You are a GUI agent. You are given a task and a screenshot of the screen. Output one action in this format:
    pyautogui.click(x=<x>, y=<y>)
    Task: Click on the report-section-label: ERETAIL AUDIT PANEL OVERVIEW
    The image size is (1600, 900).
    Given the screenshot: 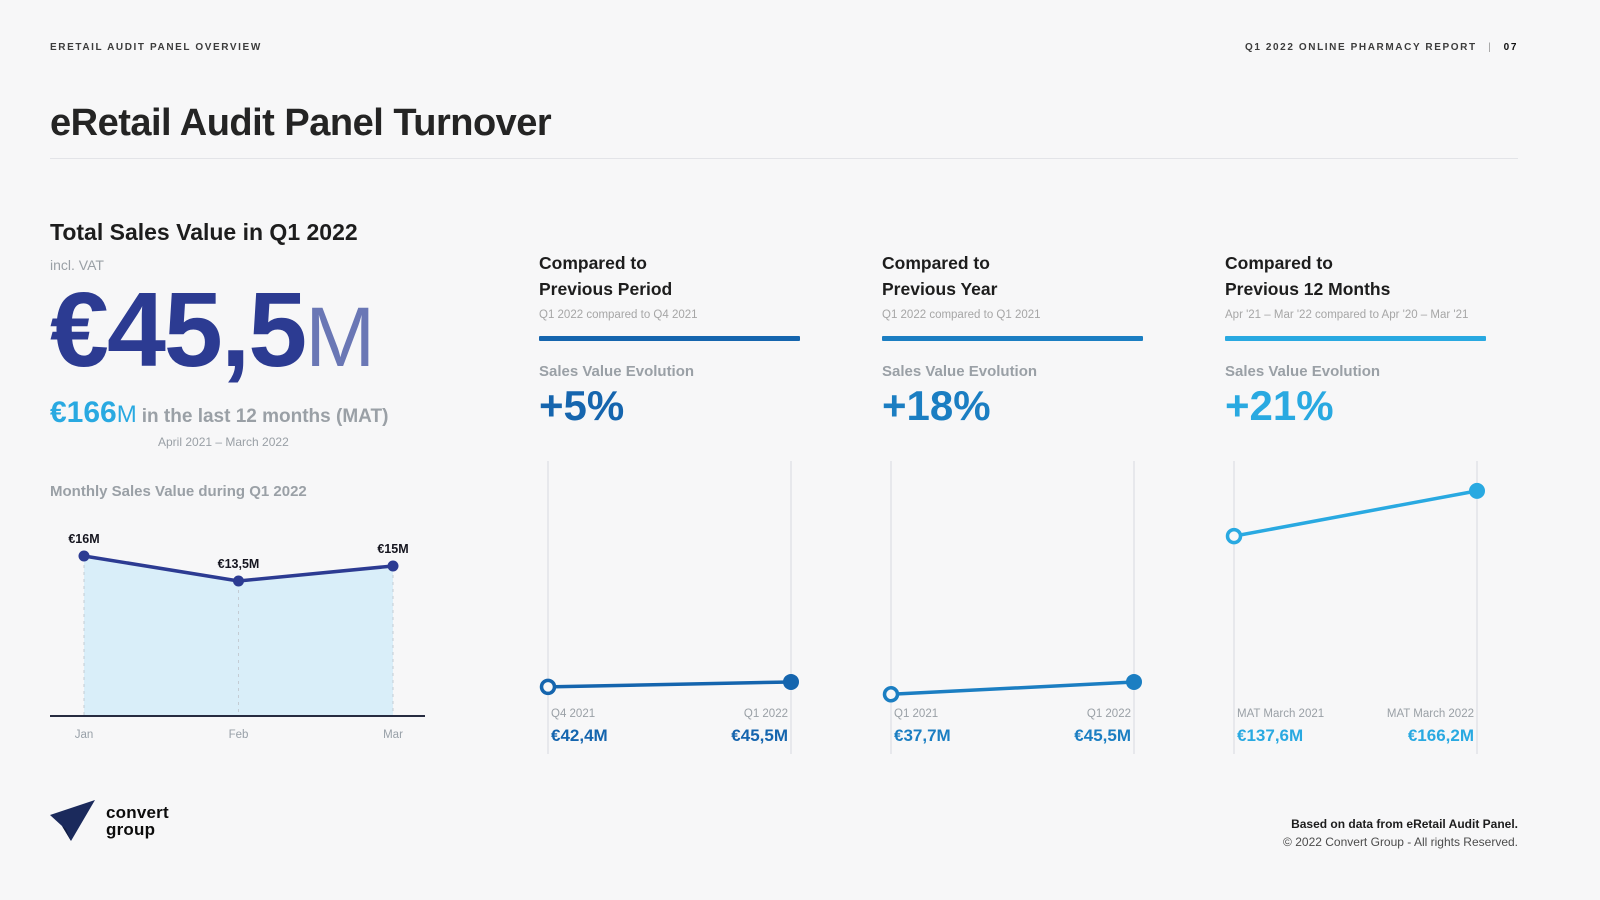 What is the action you would take?
    pyautogui.click(x=156, y=47)
    